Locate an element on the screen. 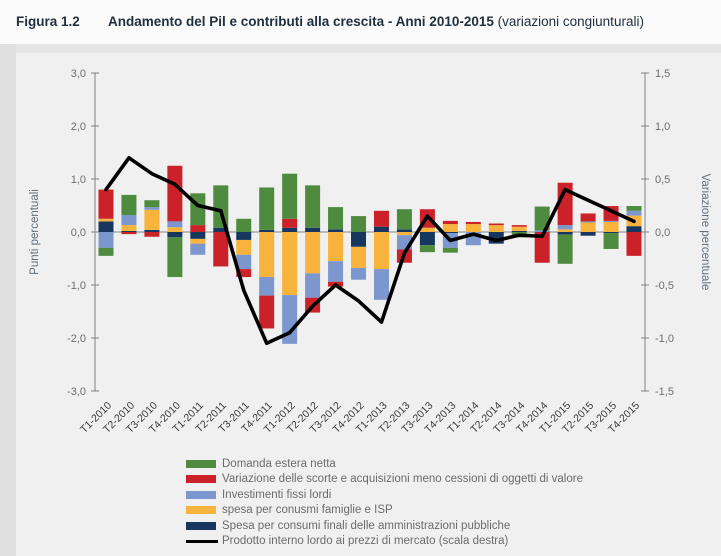 This screenshot has width=721, height=556. left-axis-tick-label: 2,0 is located at coordinates (78, 127).